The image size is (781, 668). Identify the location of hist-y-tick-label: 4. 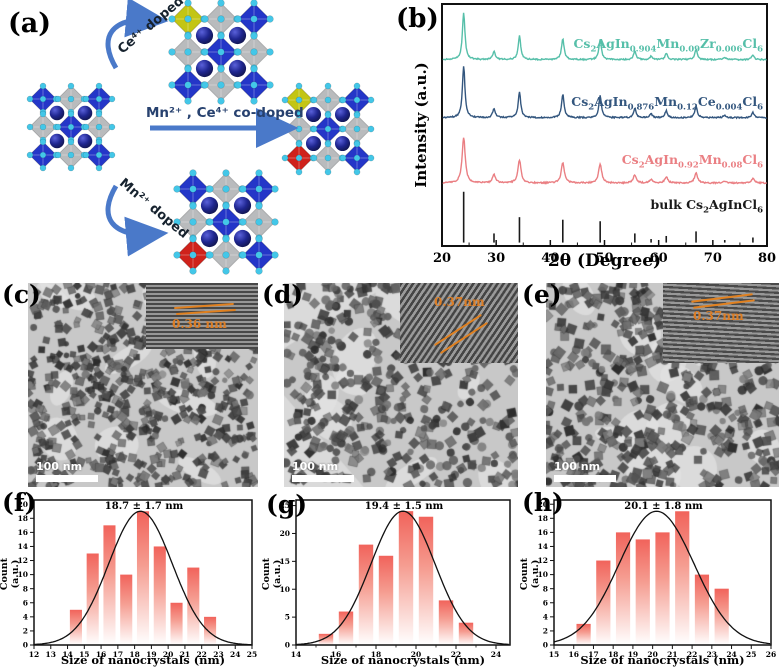
(25, 616).